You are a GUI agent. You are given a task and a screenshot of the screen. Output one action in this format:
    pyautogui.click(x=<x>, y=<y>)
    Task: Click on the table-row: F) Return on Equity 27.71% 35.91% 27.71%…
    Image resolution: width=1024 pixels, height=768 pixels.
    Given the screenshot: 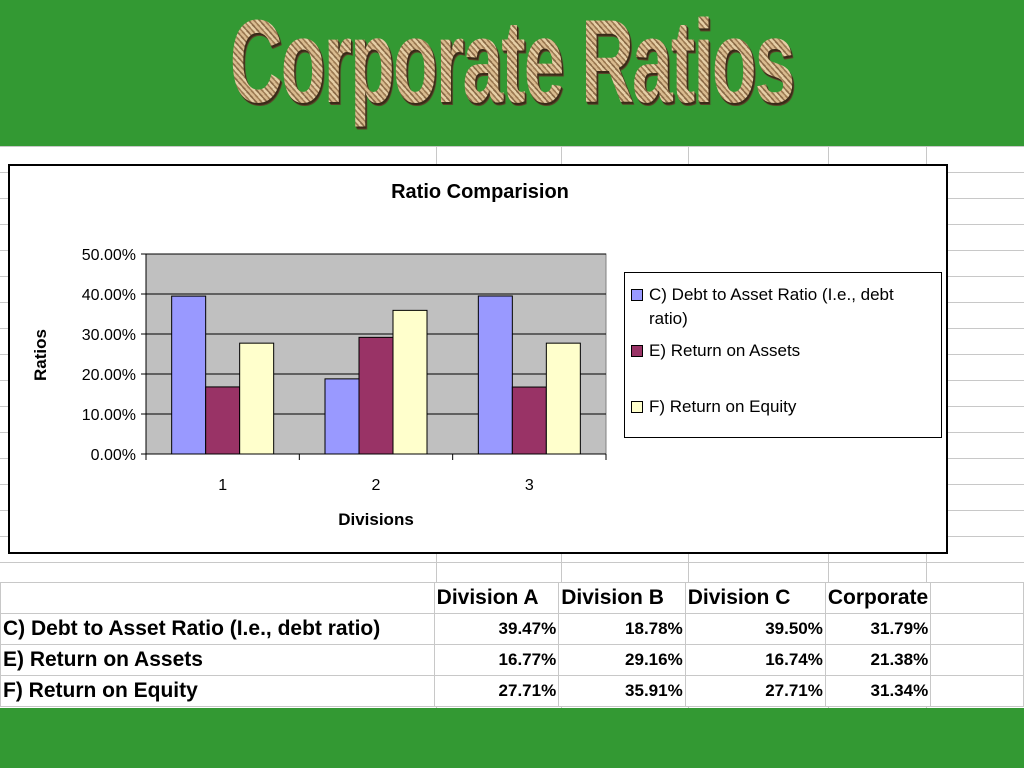 What is the action you would take?
    pyautogui.click(x=512, y=691)
    